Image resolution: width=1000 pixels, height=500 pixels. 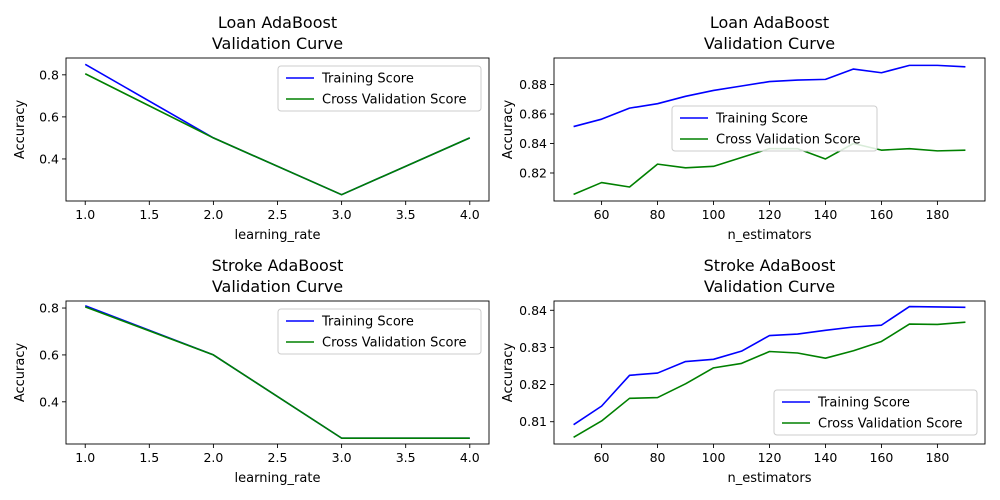 I want to click on y-tick-label: 0.81, so click(x=533, y=421).